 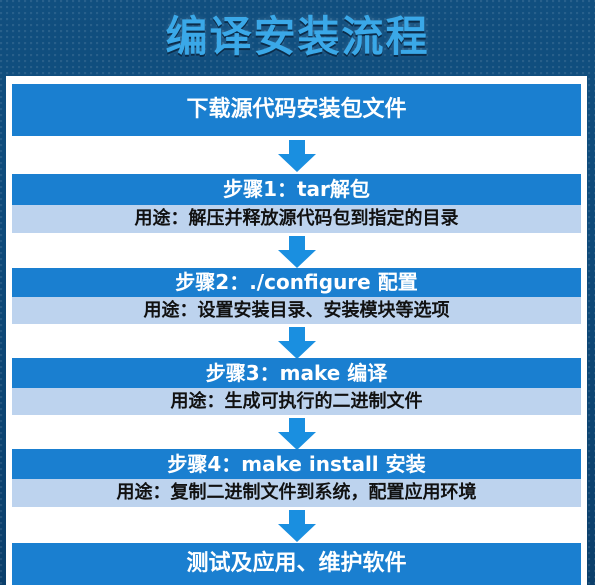 I want to click on flow-start-label: 下载源代码安装包文件, so click(x=296, y=109).